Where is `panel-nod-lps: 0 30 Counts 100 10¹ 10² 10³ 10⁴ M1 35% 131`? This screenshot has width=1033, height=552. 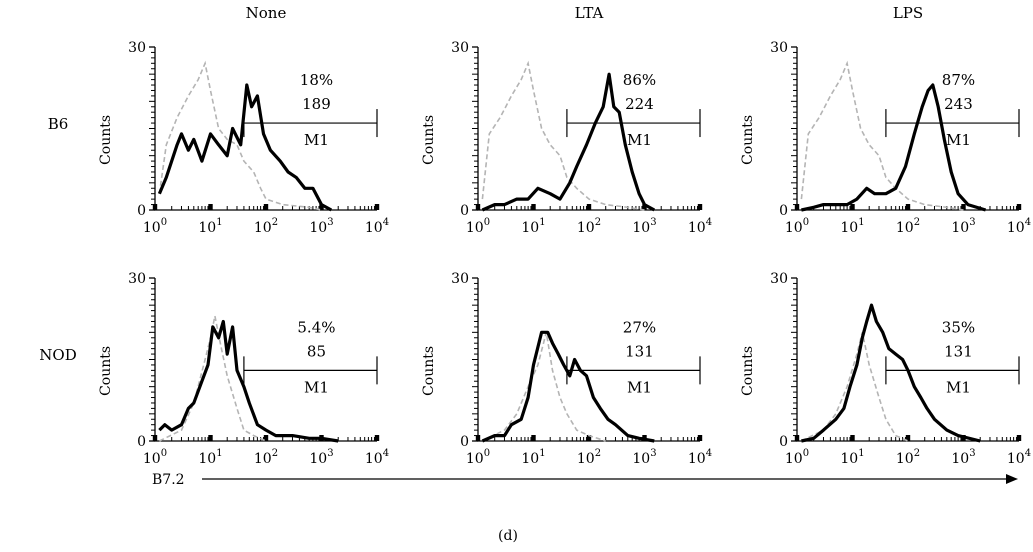
panel-nod-lps: 0 30 Counts 100 10¹ 10² 10³ 10⁴ M1 35% 131 is located at coordinates (885, 369).